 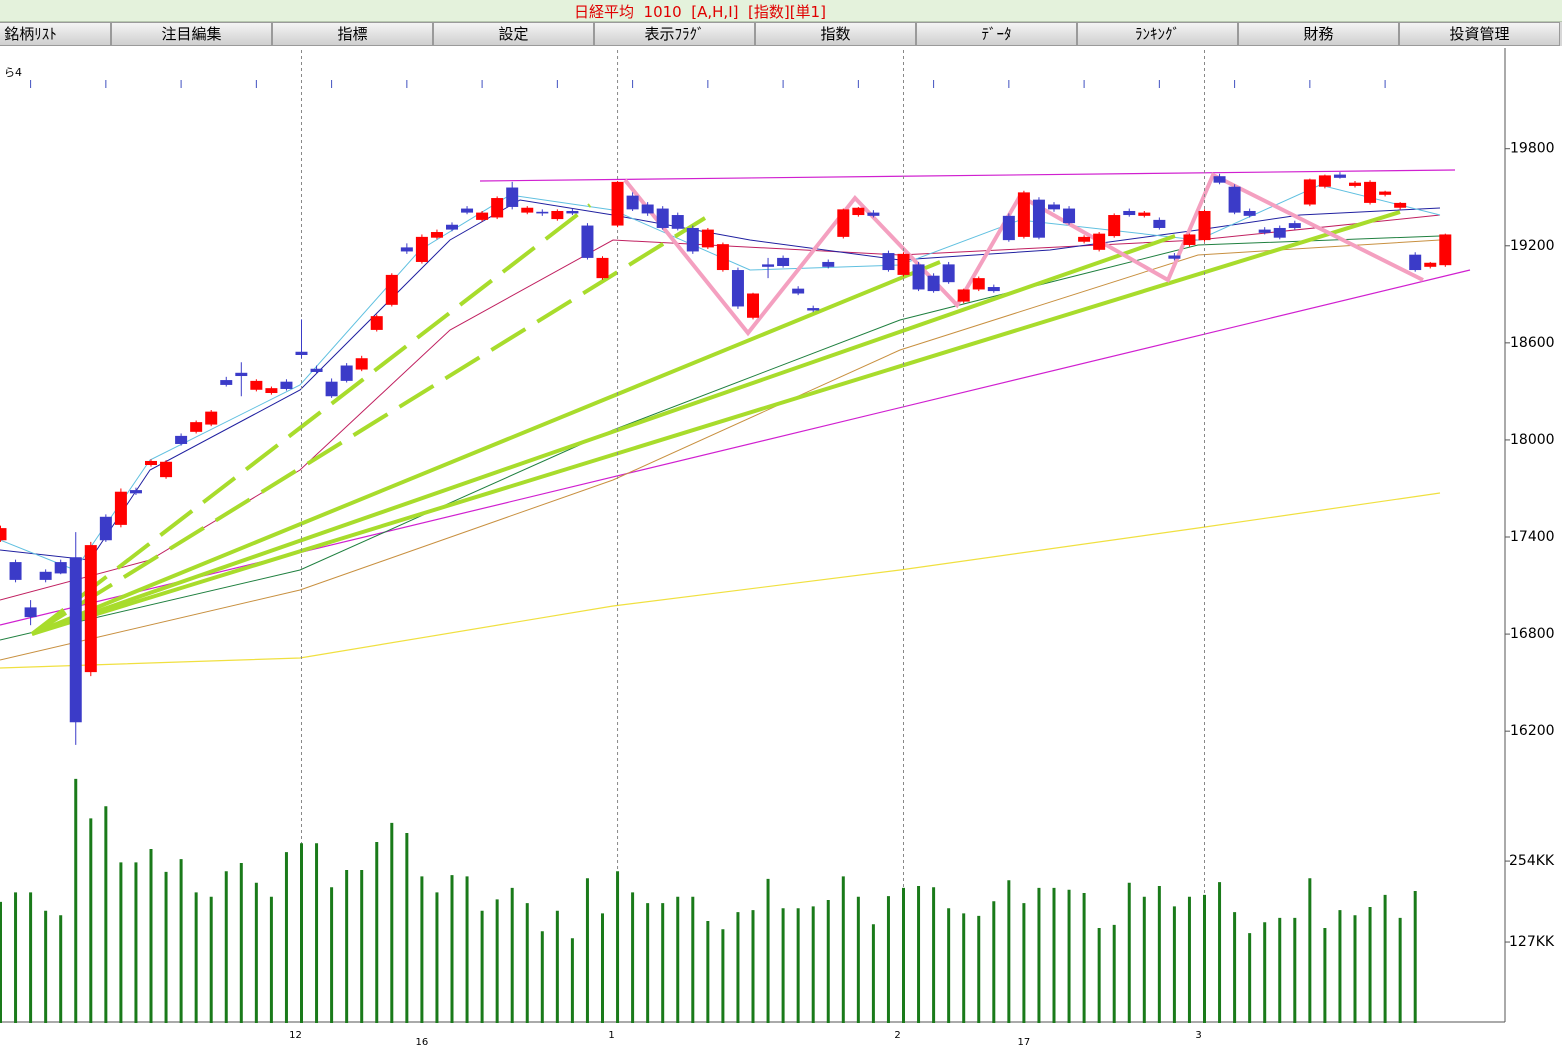 What do you see at coordinates (897, 1035) in the screenshot?
I see `x-tick-label: 2` at bounding box center [897, 1035].